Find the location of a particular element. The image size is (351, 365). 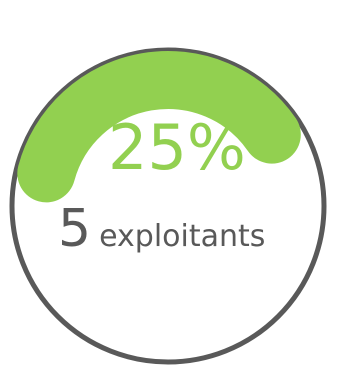

unit-label: exploitants is located at coordinates (182, 236).